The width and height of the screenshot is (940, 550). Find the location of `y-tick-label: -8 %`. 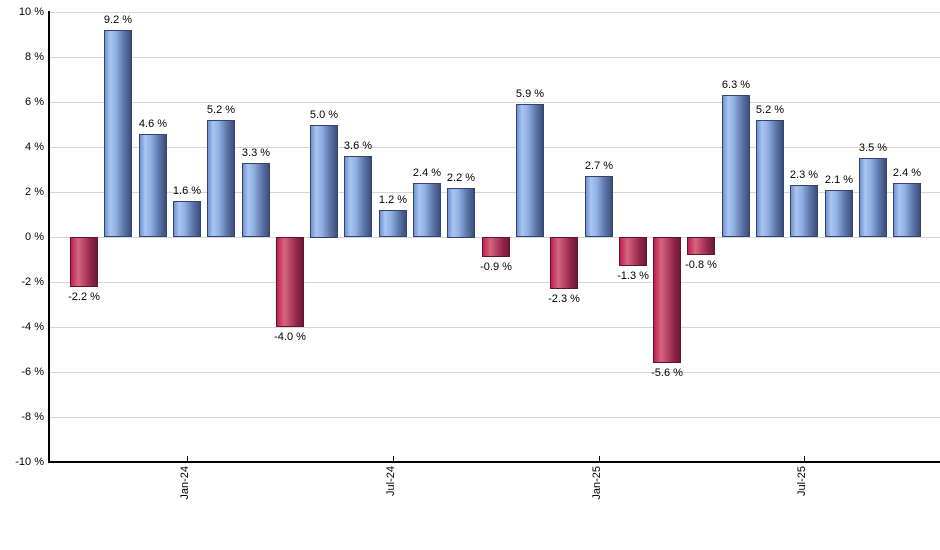

y-tick-label: -8 % is located at coordinates (32, 417).